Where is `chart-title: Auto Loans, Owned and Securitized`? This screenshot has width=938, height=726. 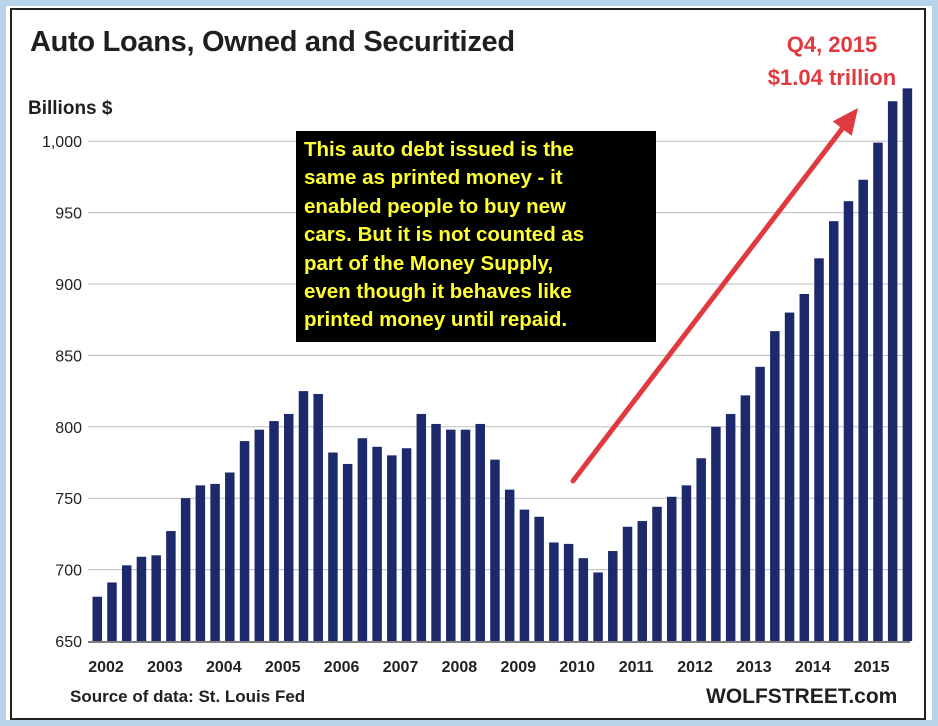
chart-title: Auto Loans, Owned and Securitized is located at coordinates (272, 42).